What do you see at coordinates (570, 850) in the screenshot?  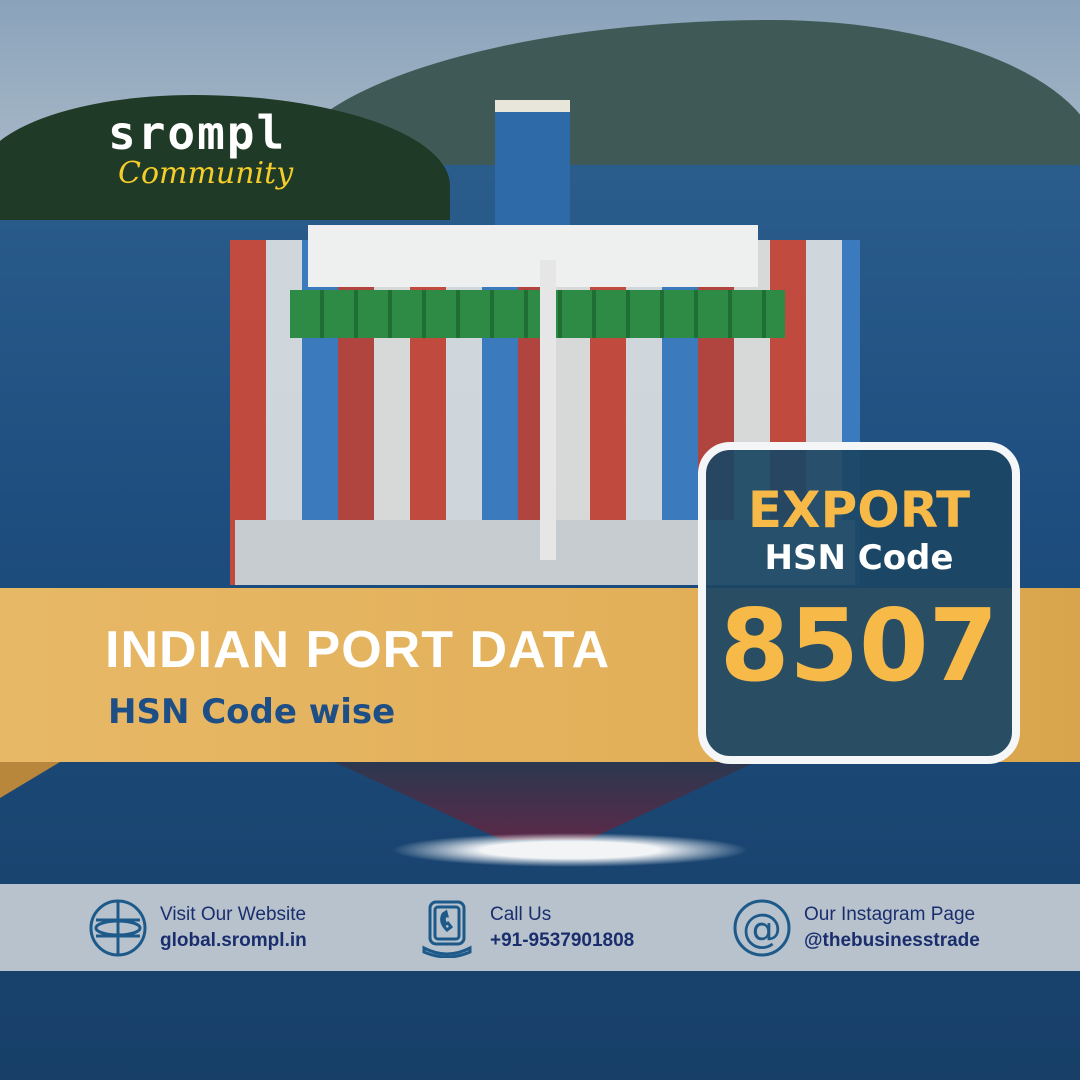 I see `bow-wake` at bounding box center [570, 850].